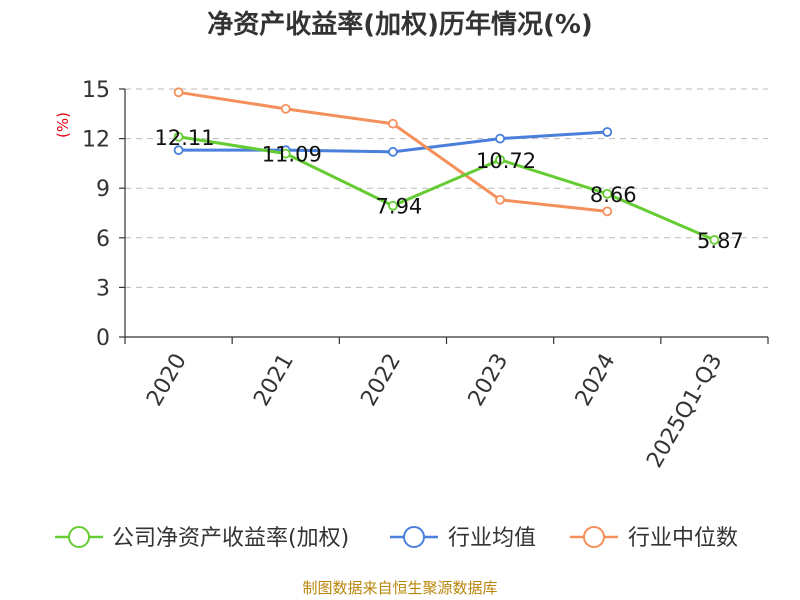  I want to click on chart-title: 净资产收益率(加权)历年情况(%), so click(400, 24).